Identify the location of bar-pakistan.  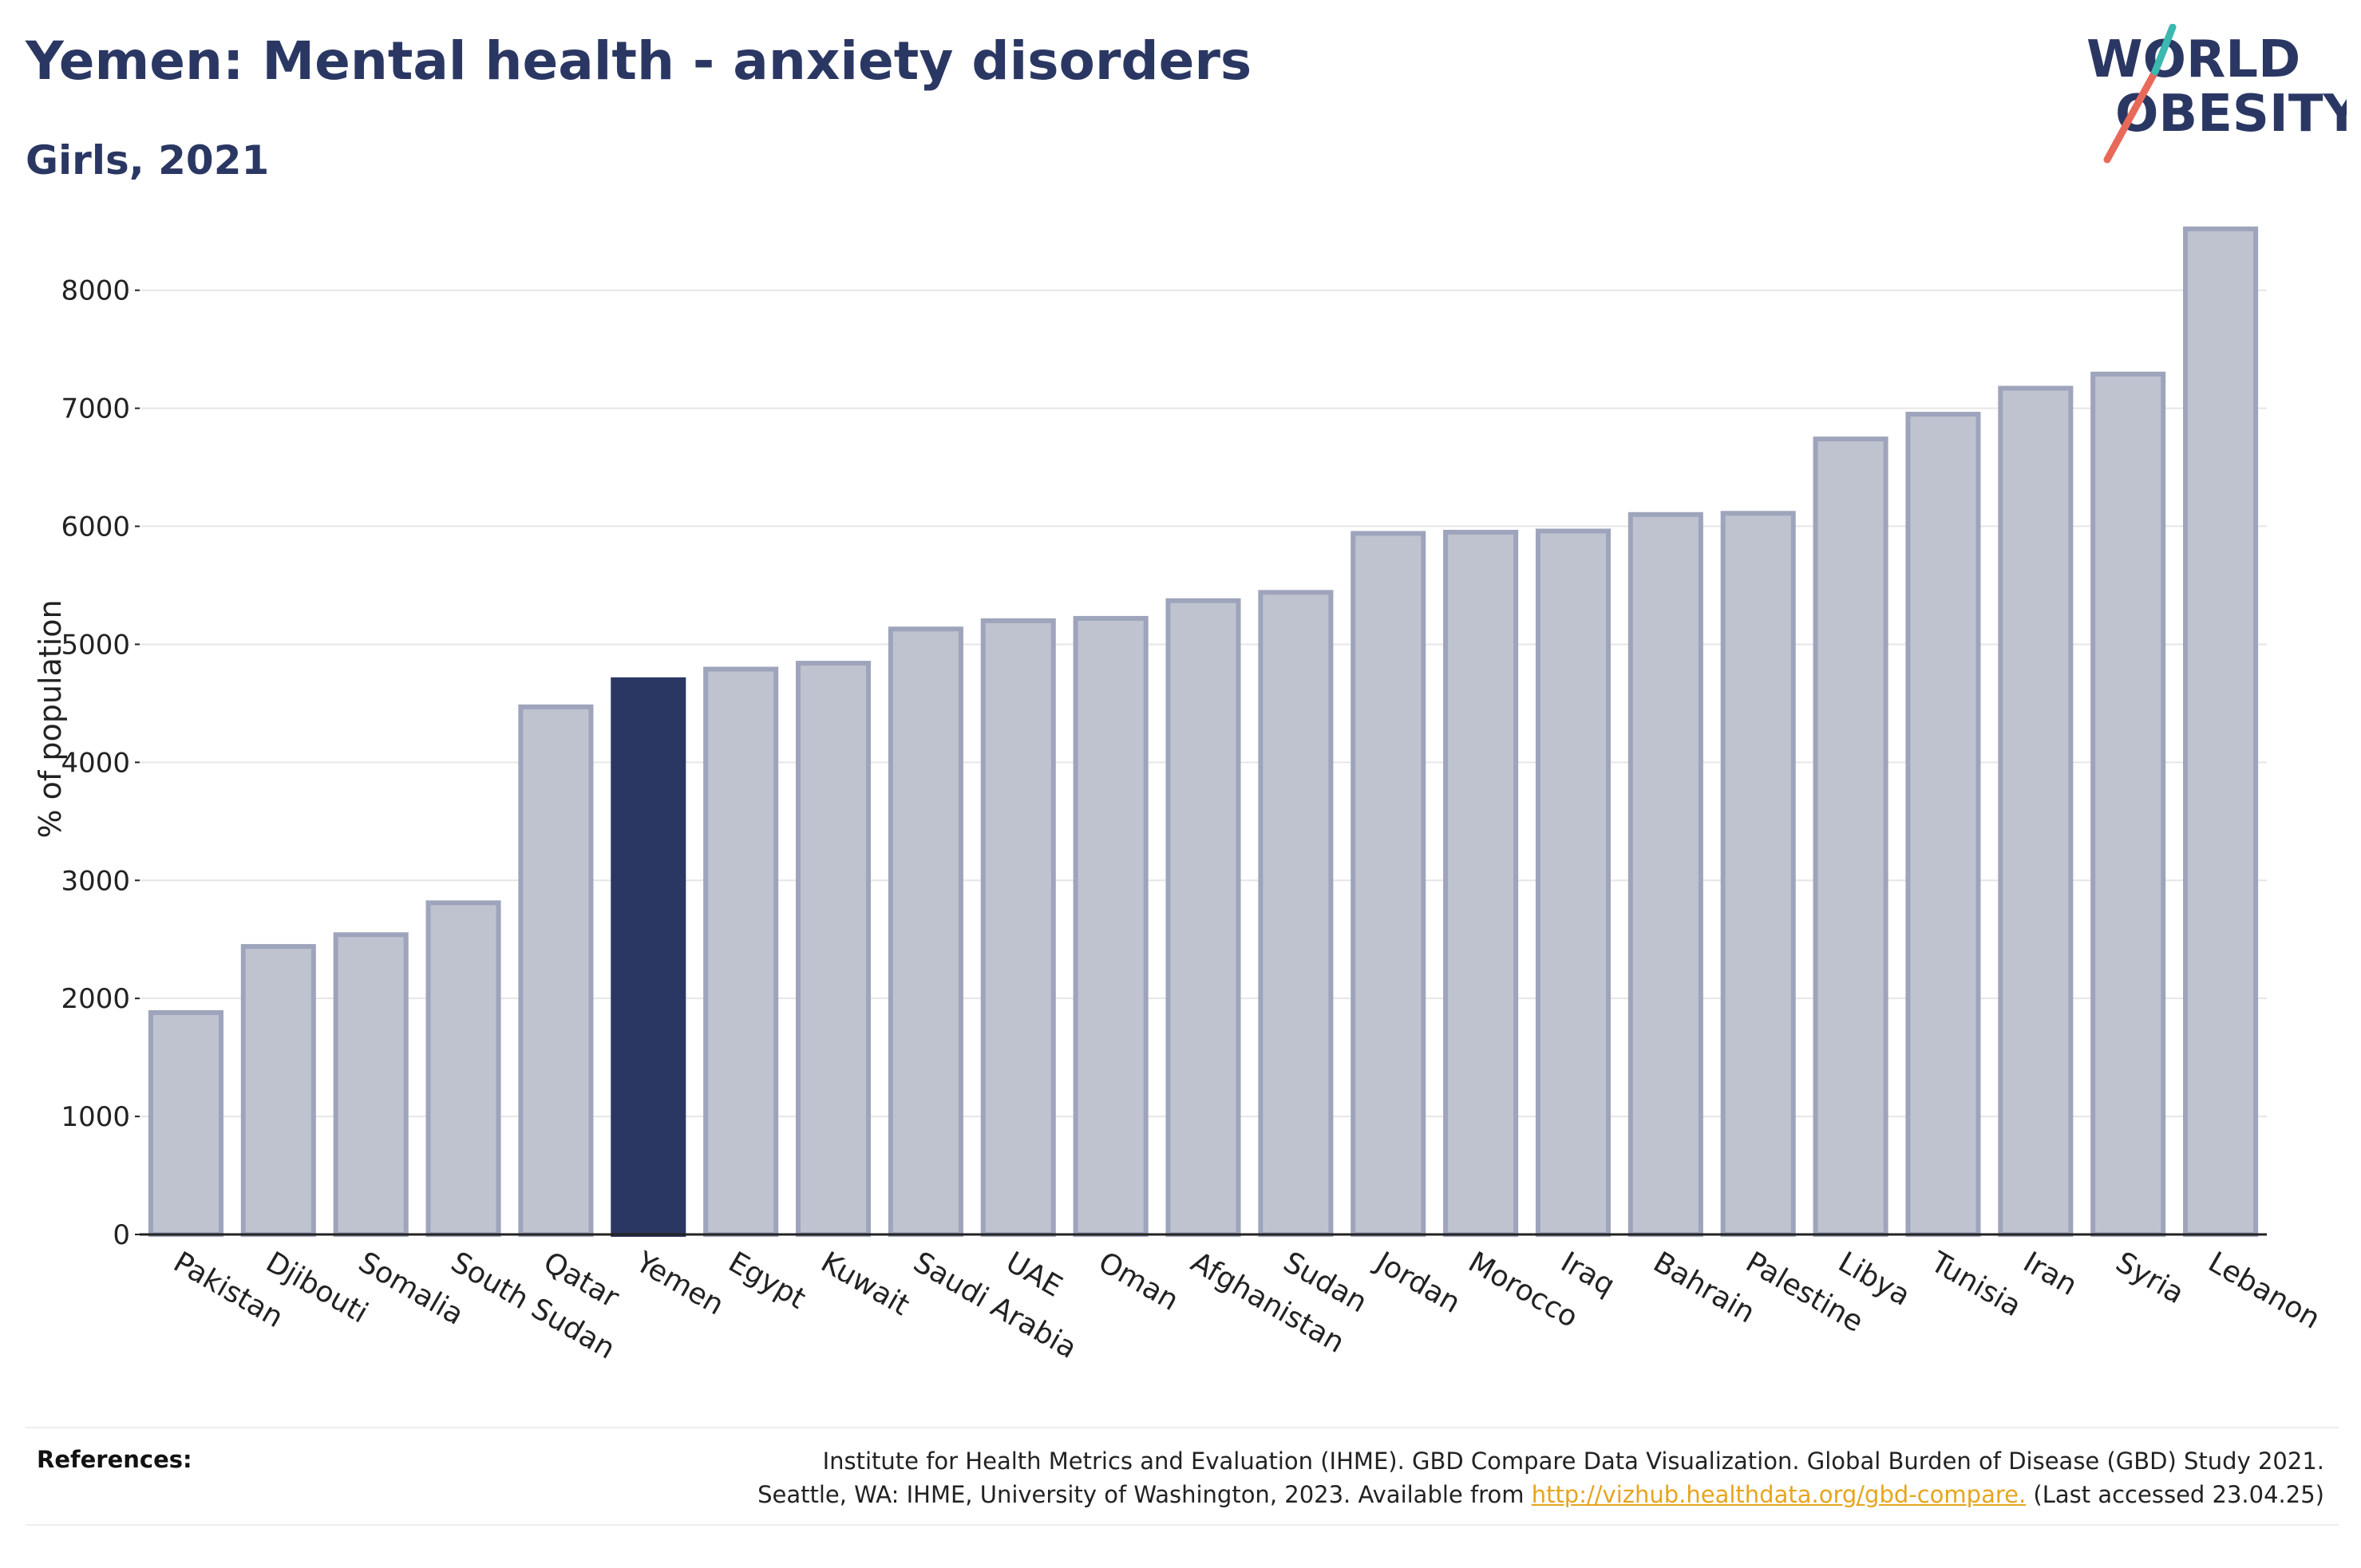
(185, 1123).